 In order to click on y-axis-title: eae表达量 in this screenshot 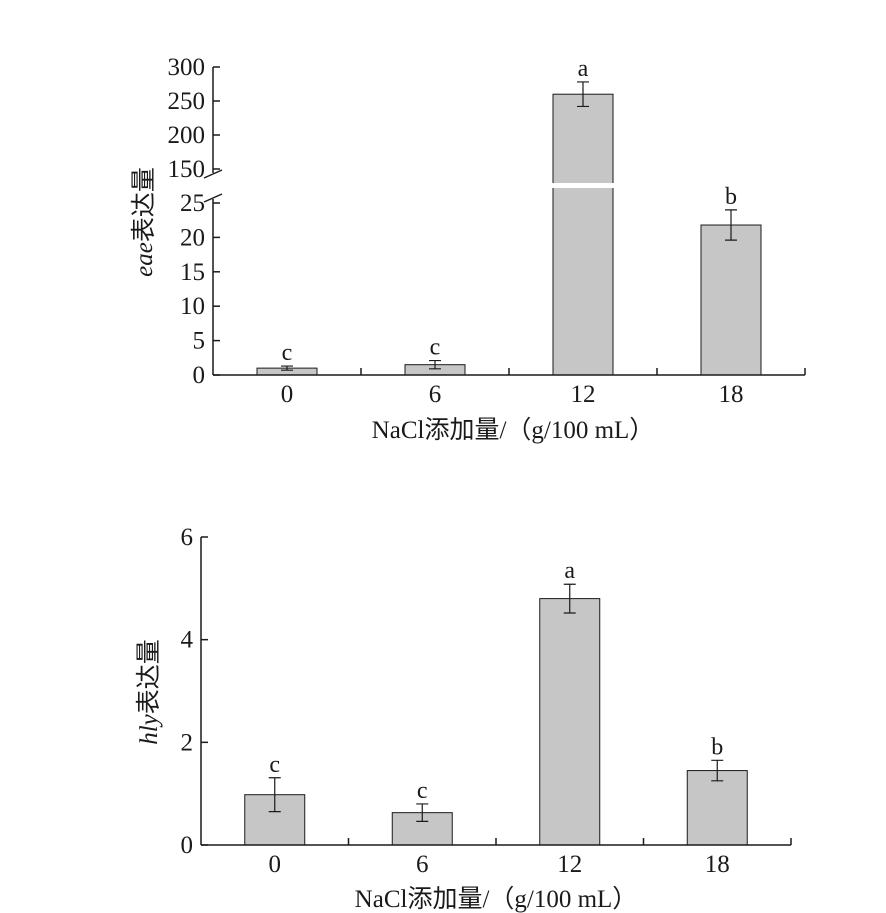, I will do `click(144, 222)`.